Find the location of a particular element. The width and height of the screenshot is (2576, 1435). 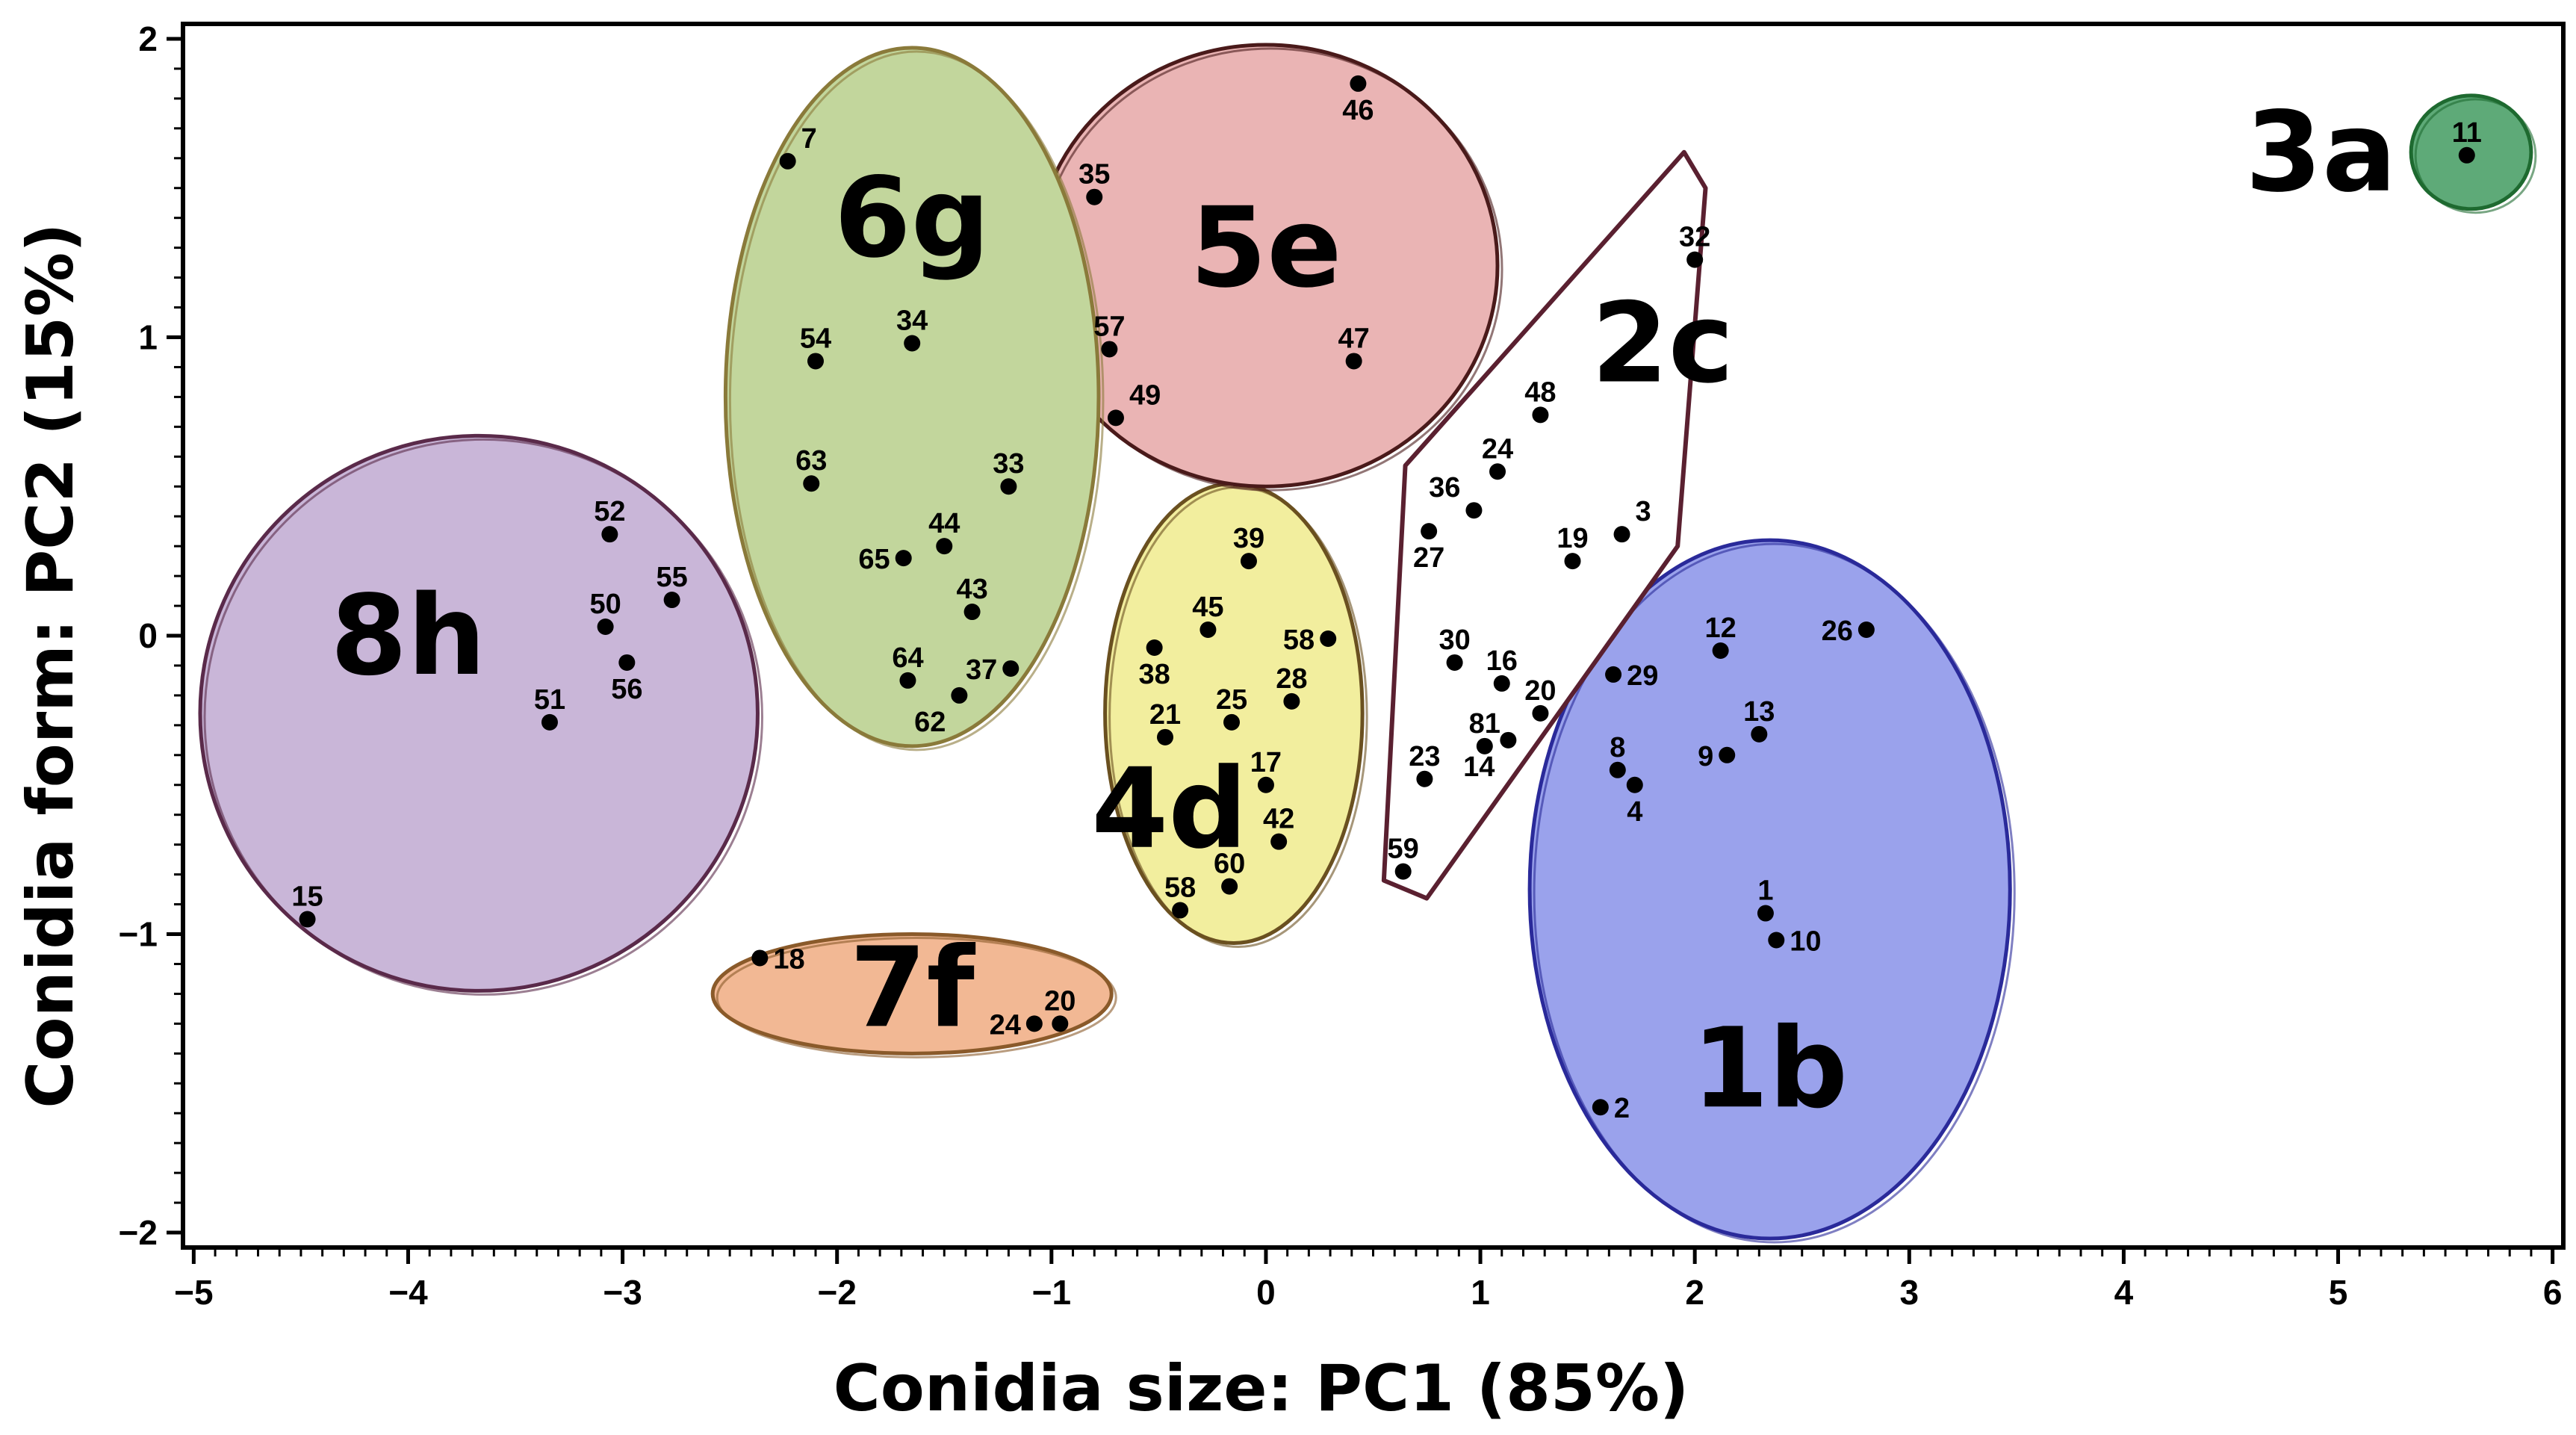

cluster-label-1b: 1b is located at coordinates (1770, 1068).